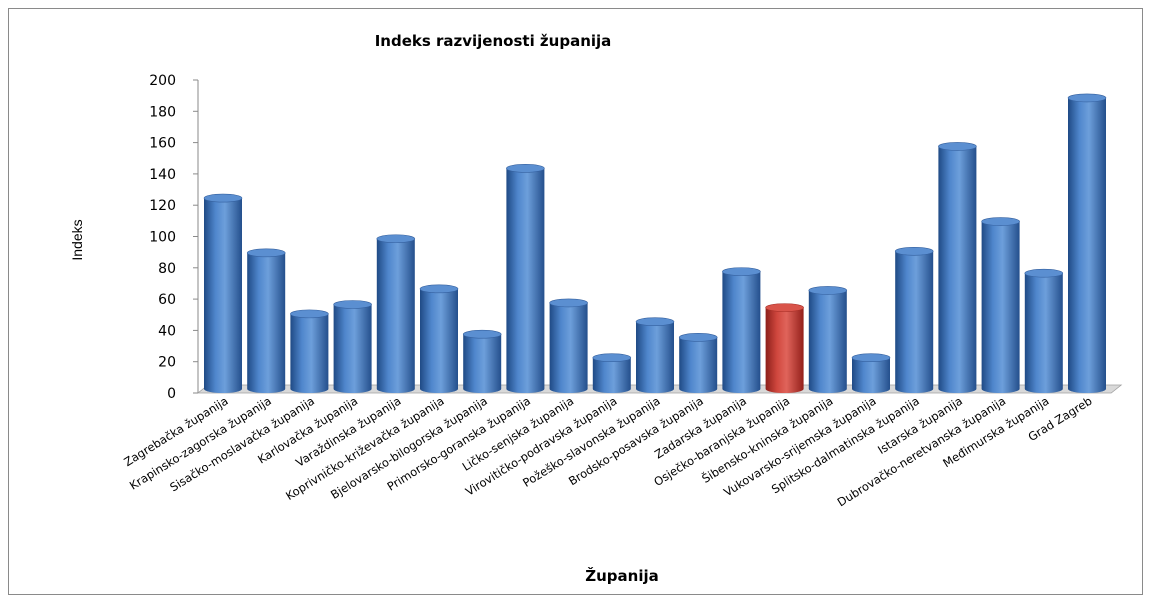  I want to click on y-tick-label: 120, so click(162, 206).